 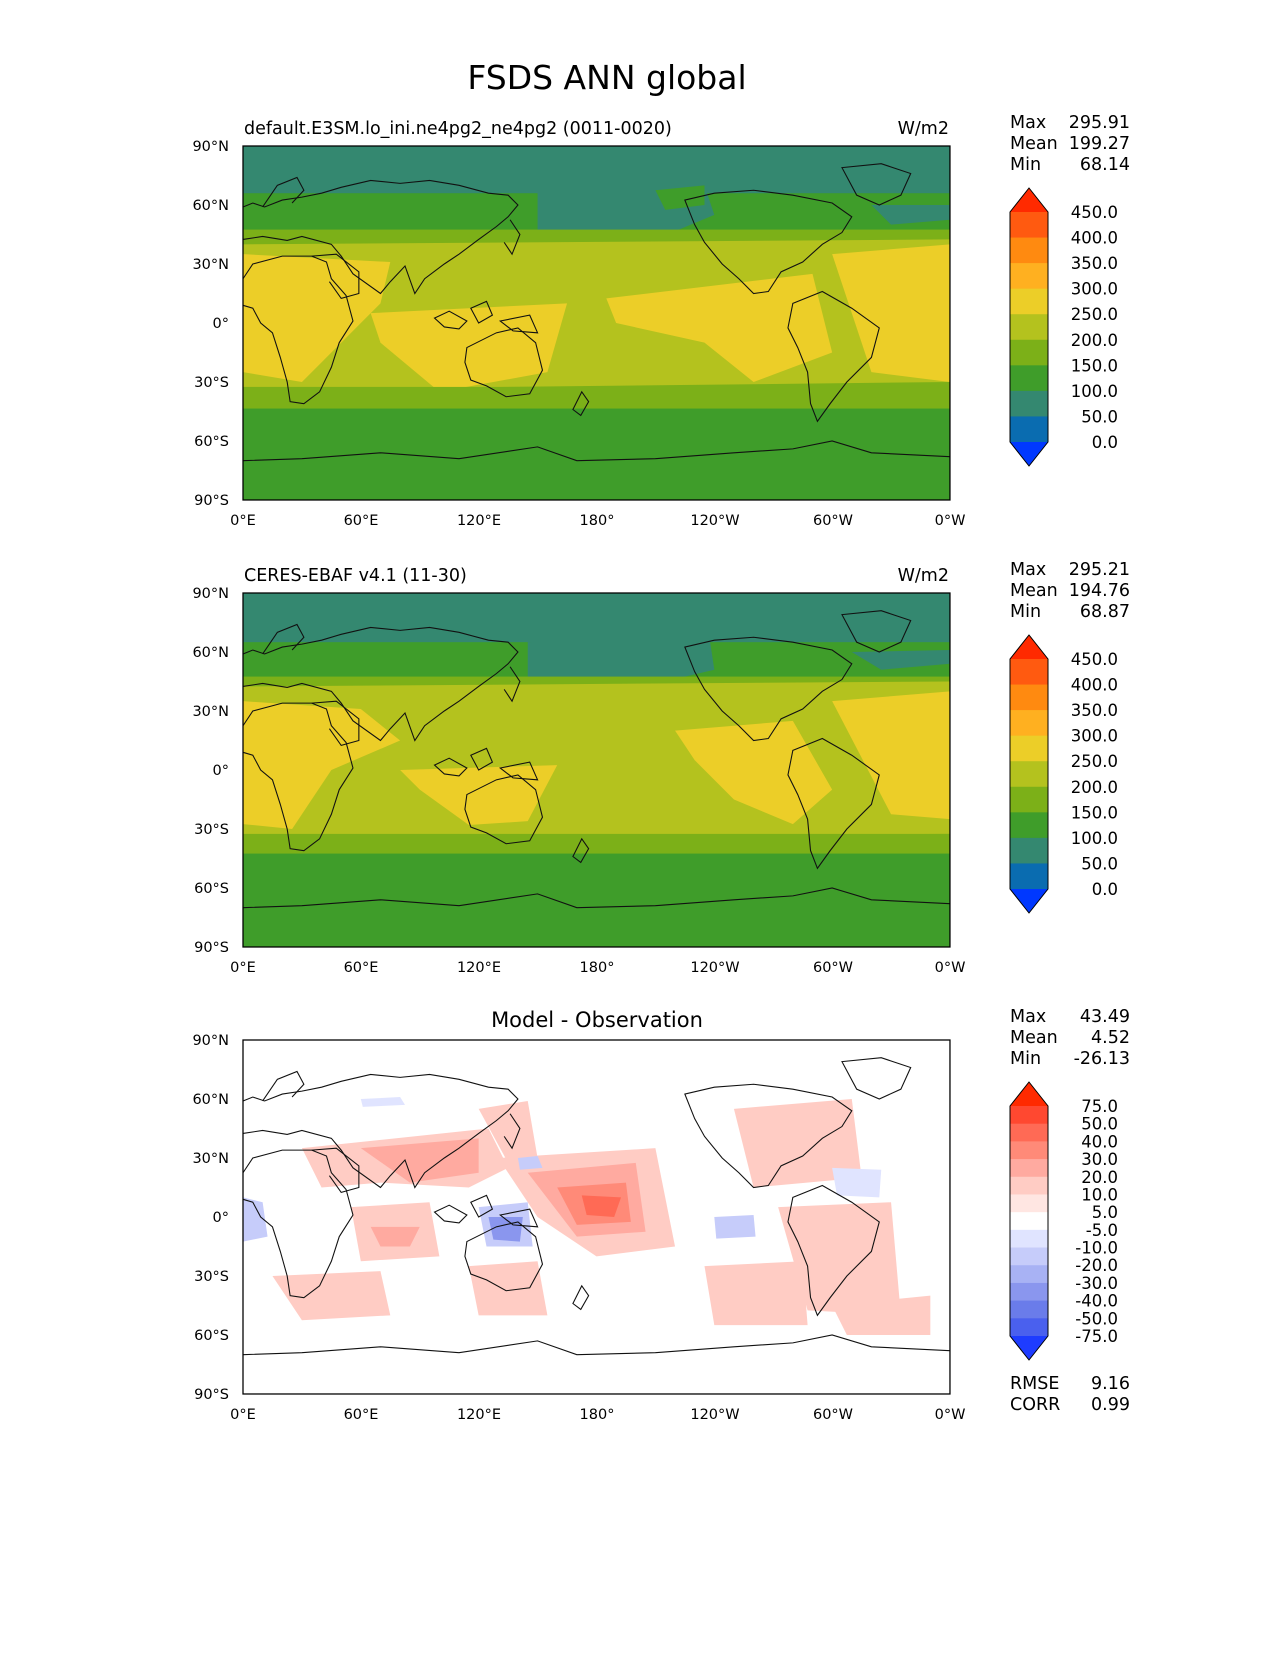 I want to click on lat-tick: 90°N, so click(x=210, y=1041).